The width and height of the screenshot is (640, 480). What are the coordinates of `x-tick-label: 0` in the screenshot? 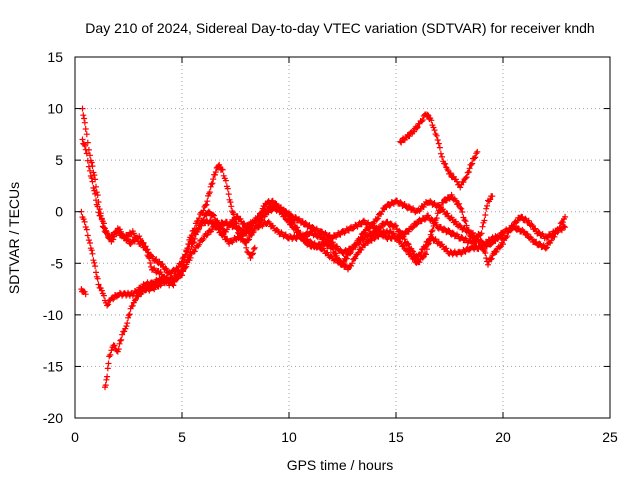 It's located at (75, 437).